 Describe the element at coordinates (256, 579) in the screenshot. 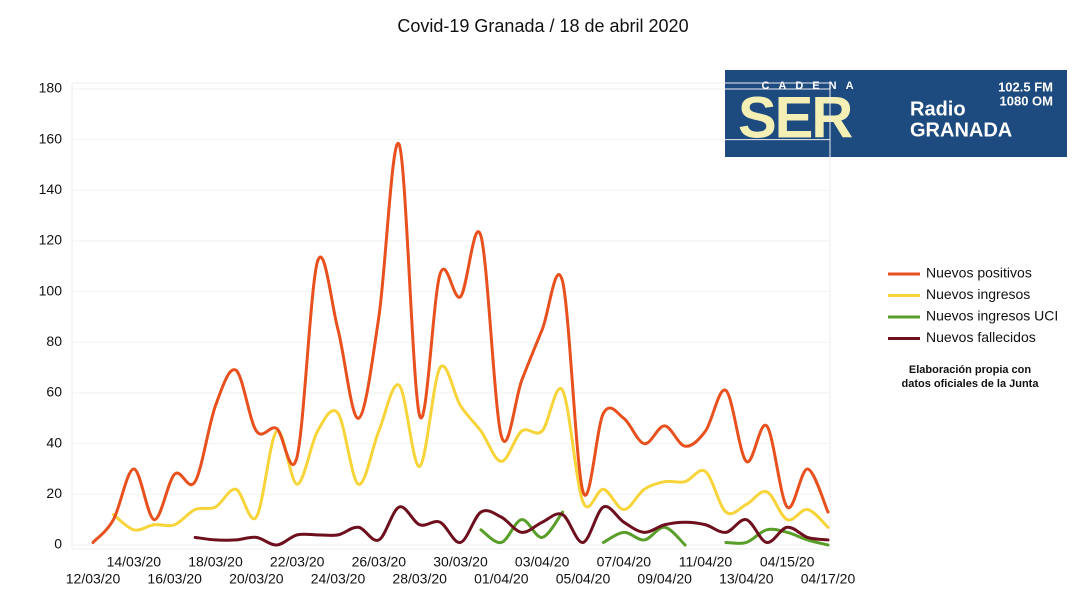

I see `x-tick-label: 20/03/20` at that location.